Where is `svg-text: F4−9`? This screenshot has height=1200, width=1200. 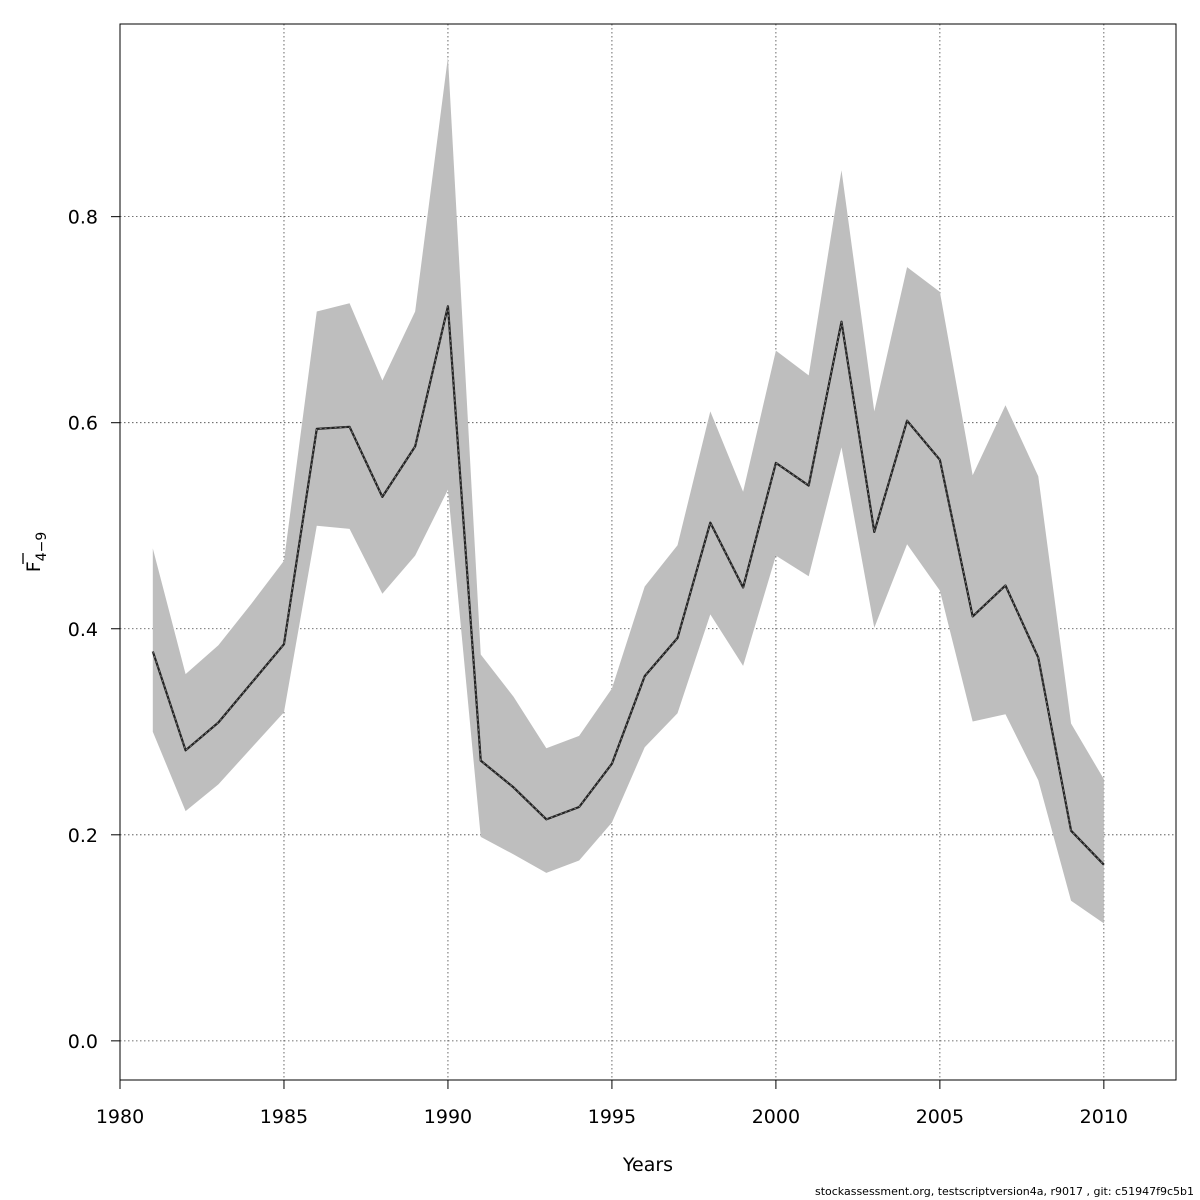
svg-text: F4−9 is located at coordinates (36, 552).